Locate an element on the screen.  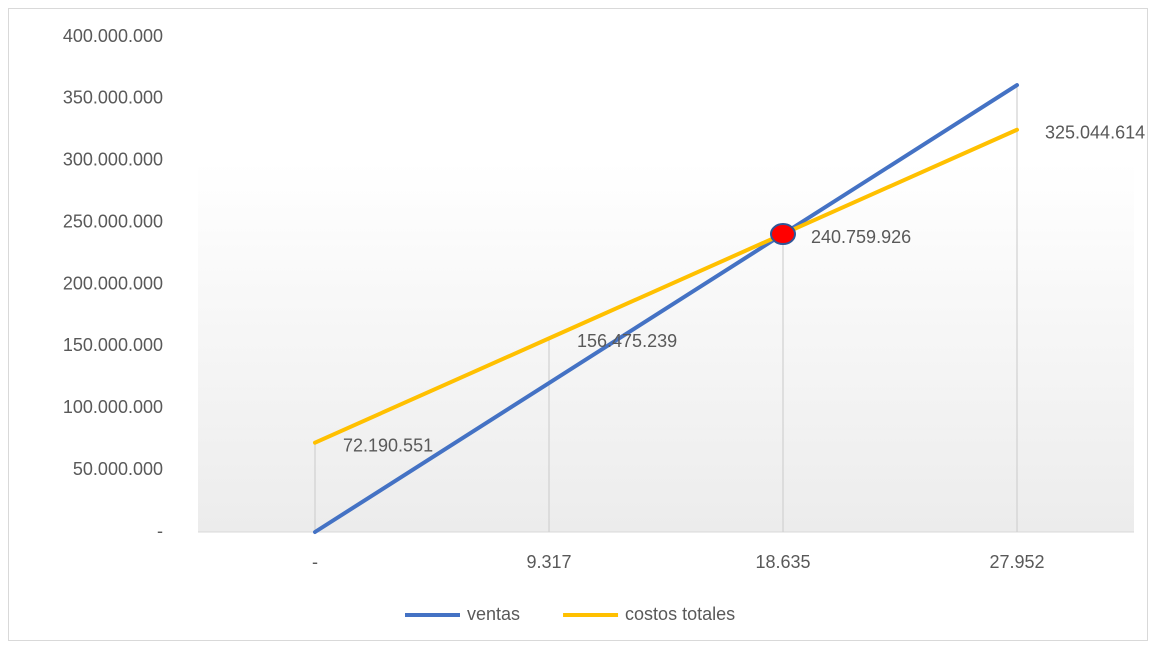
x-tick-label: 9.317 is located at coordinates (548, 562).